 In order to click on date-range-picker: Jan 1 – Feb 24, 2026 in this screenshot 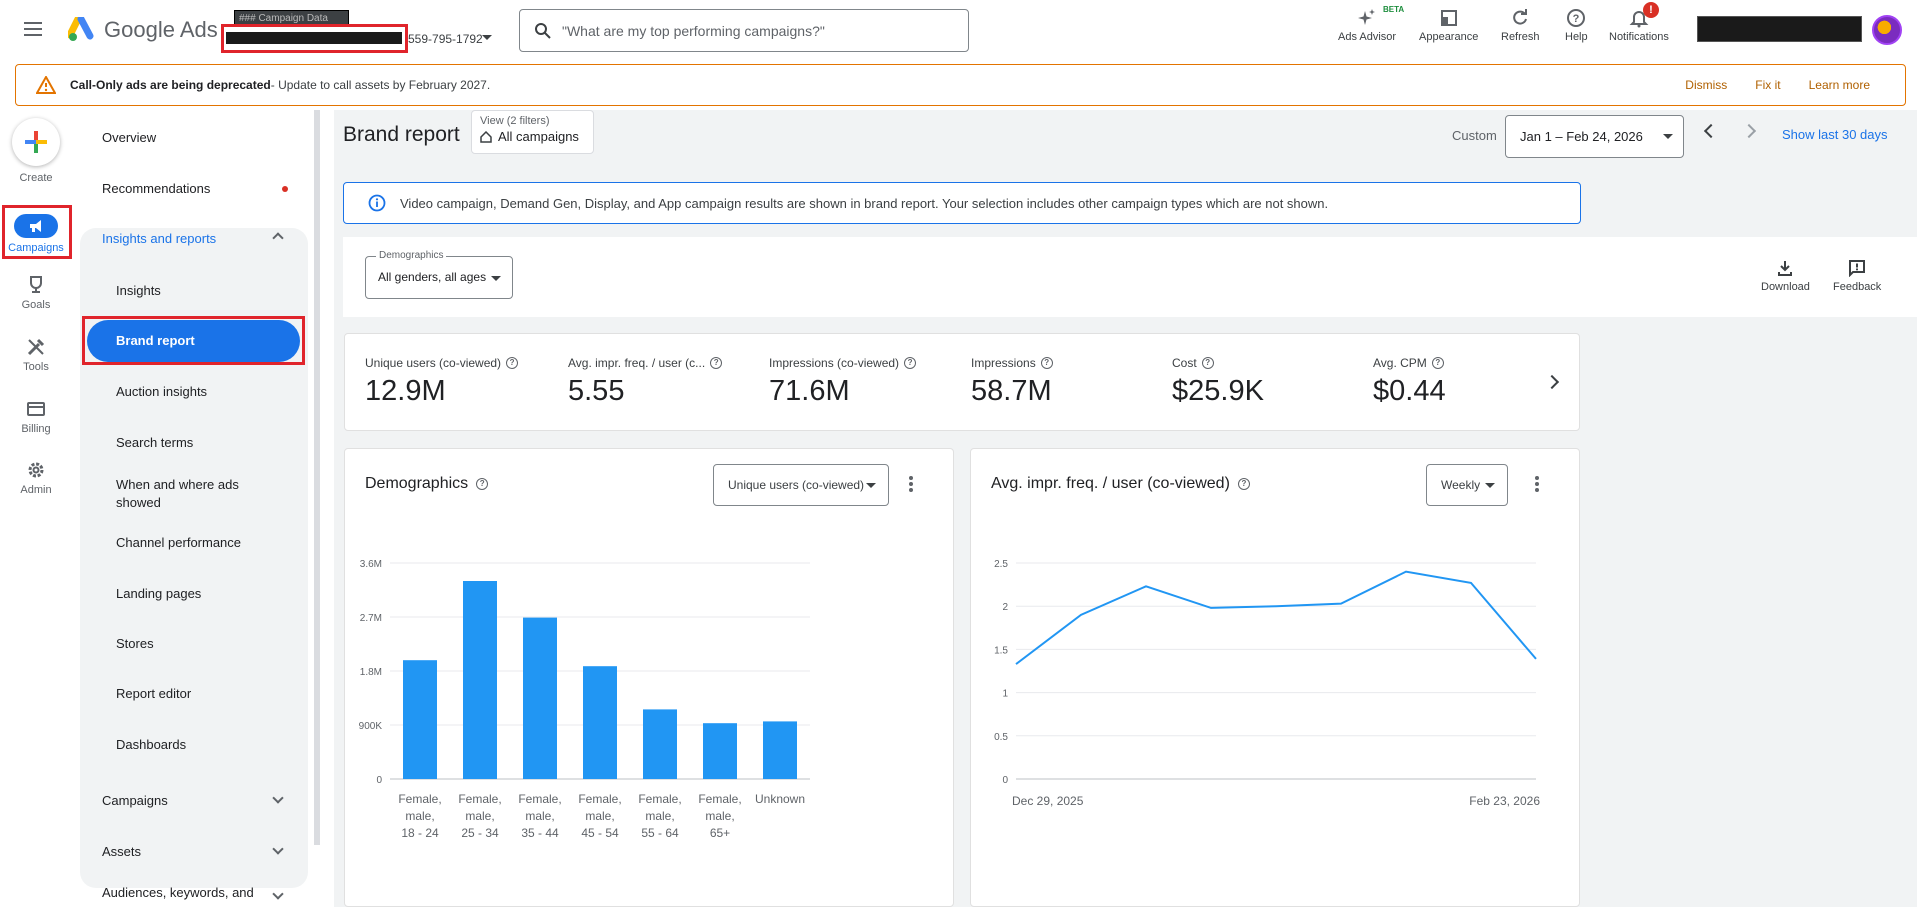, I will do `click(1594, 136)`.